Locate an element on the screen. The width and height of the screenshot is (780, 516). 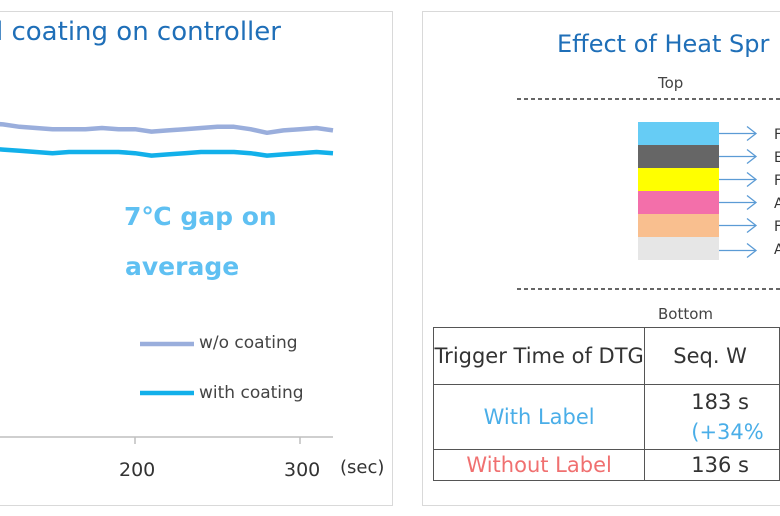
bottom-label: Bottom is located at coordinates (686, 314).